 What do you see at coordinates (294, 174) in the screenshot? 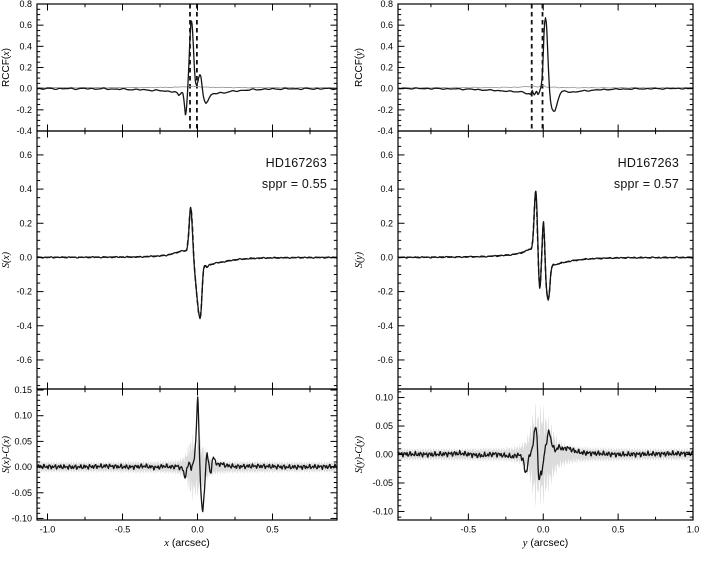
I see `annotation-left-panel: HD167263 sppr = 0.55` at bounding box center [294, 174].